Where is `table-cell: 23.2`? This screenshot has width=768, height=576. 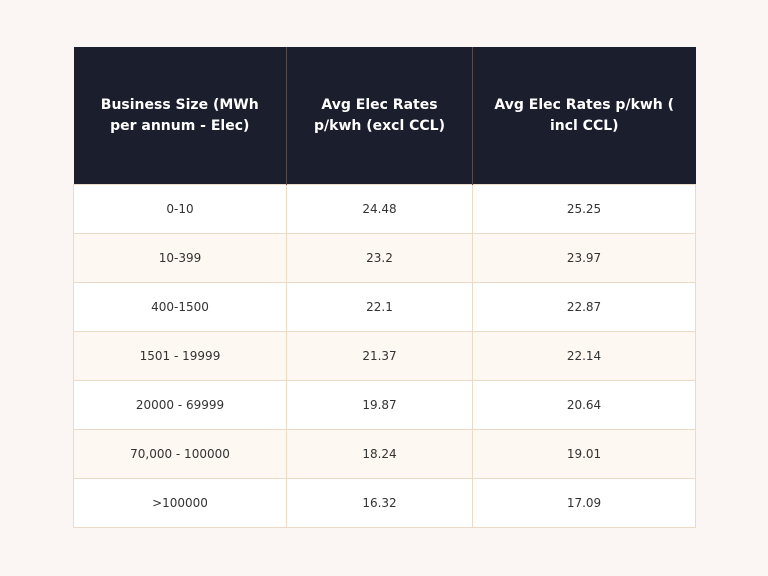
table-cell: 23.2 is located at coordinates (379, 258).